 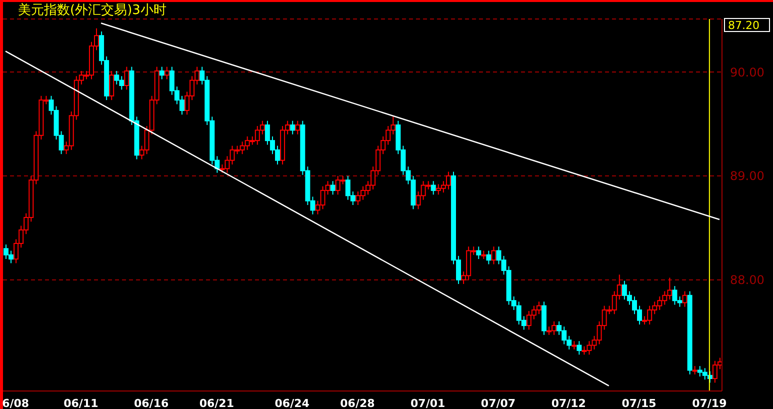 What do you see at coordinates (709, 402) in the screenshot?
I see `x-tick-label: 07/19` at bounding box center [709, 402].